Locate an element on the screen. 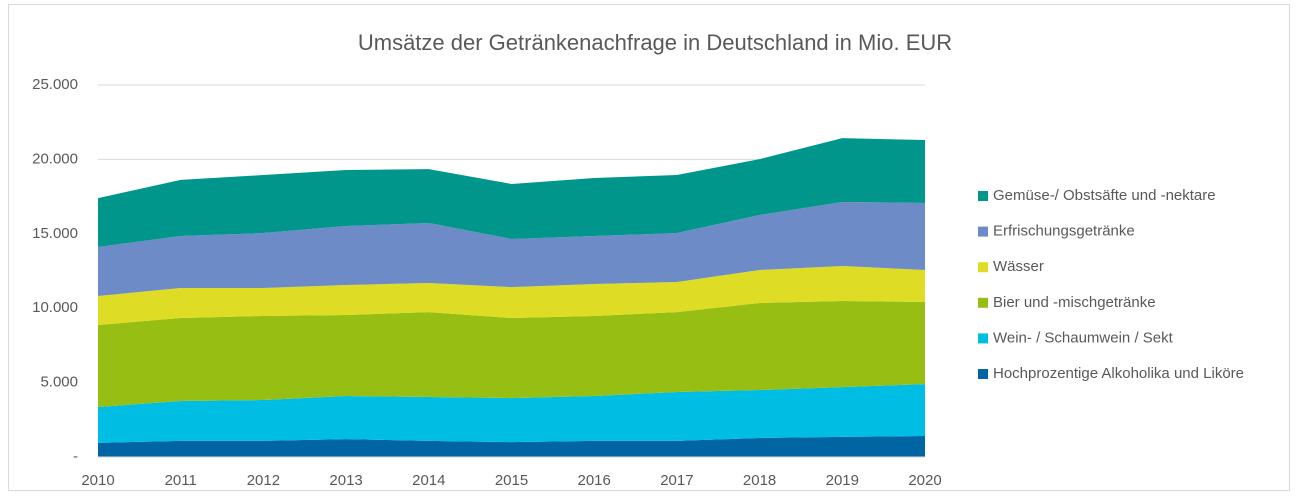 The height and width of the screenshot is (502, 1297). x-tick-label: 2017 is located at coordinates (676, 480).